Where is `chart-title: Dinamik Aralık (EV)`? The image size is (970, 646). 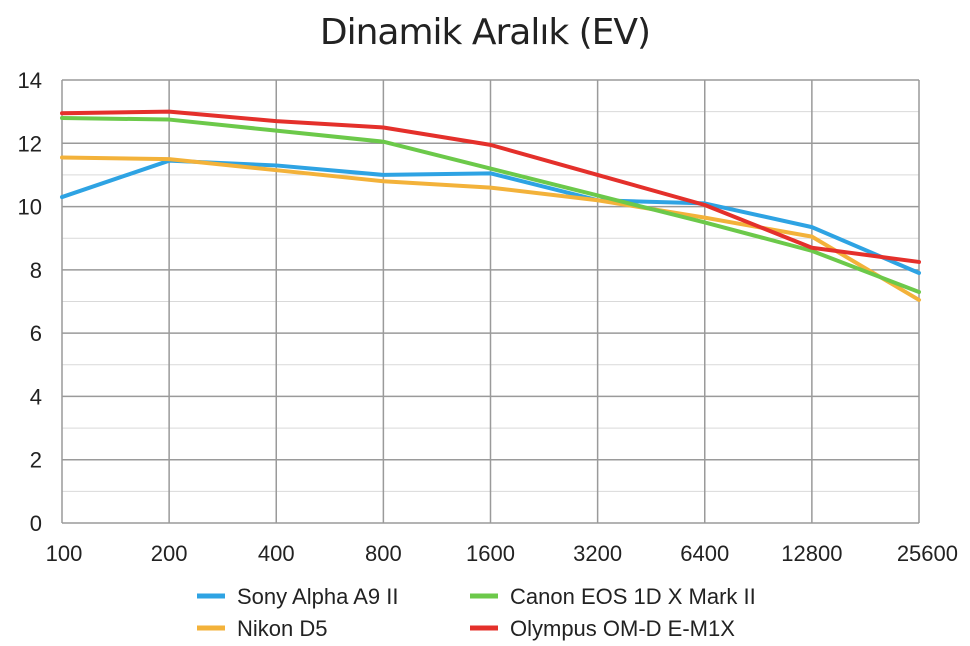 chart-title: Dinamik Aralık (EV) is located at coordinates (485, 32).